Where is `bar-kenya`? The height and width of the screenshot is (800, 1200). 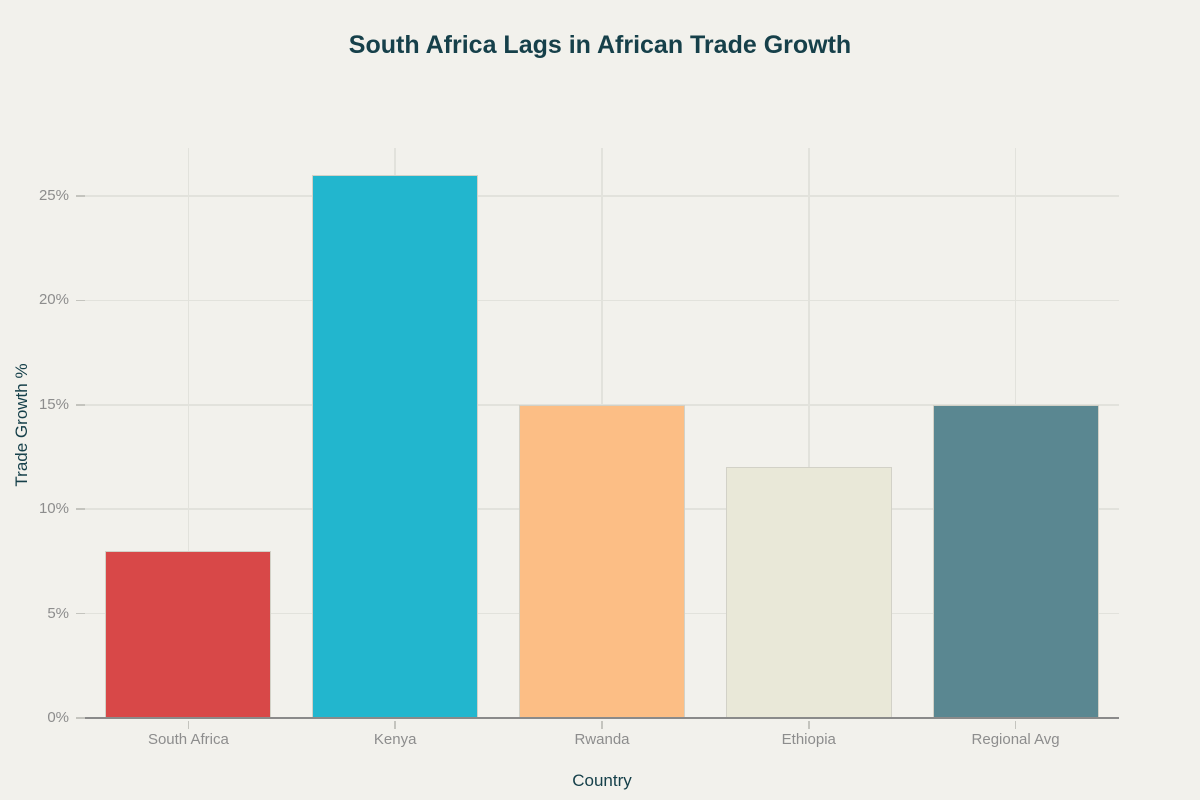
bar-kenya is located at coordinates (395, 446).